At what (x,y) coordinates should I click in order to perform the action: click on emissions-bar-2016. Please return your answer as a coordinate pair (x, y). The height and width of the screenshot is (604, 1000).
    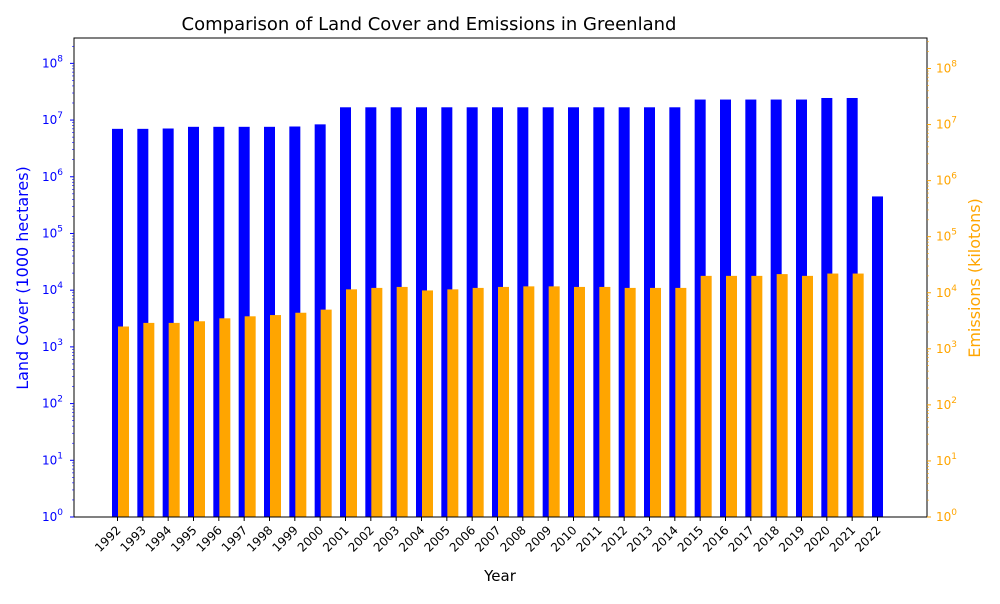
    Looking at the image, I should click on (731, 396).